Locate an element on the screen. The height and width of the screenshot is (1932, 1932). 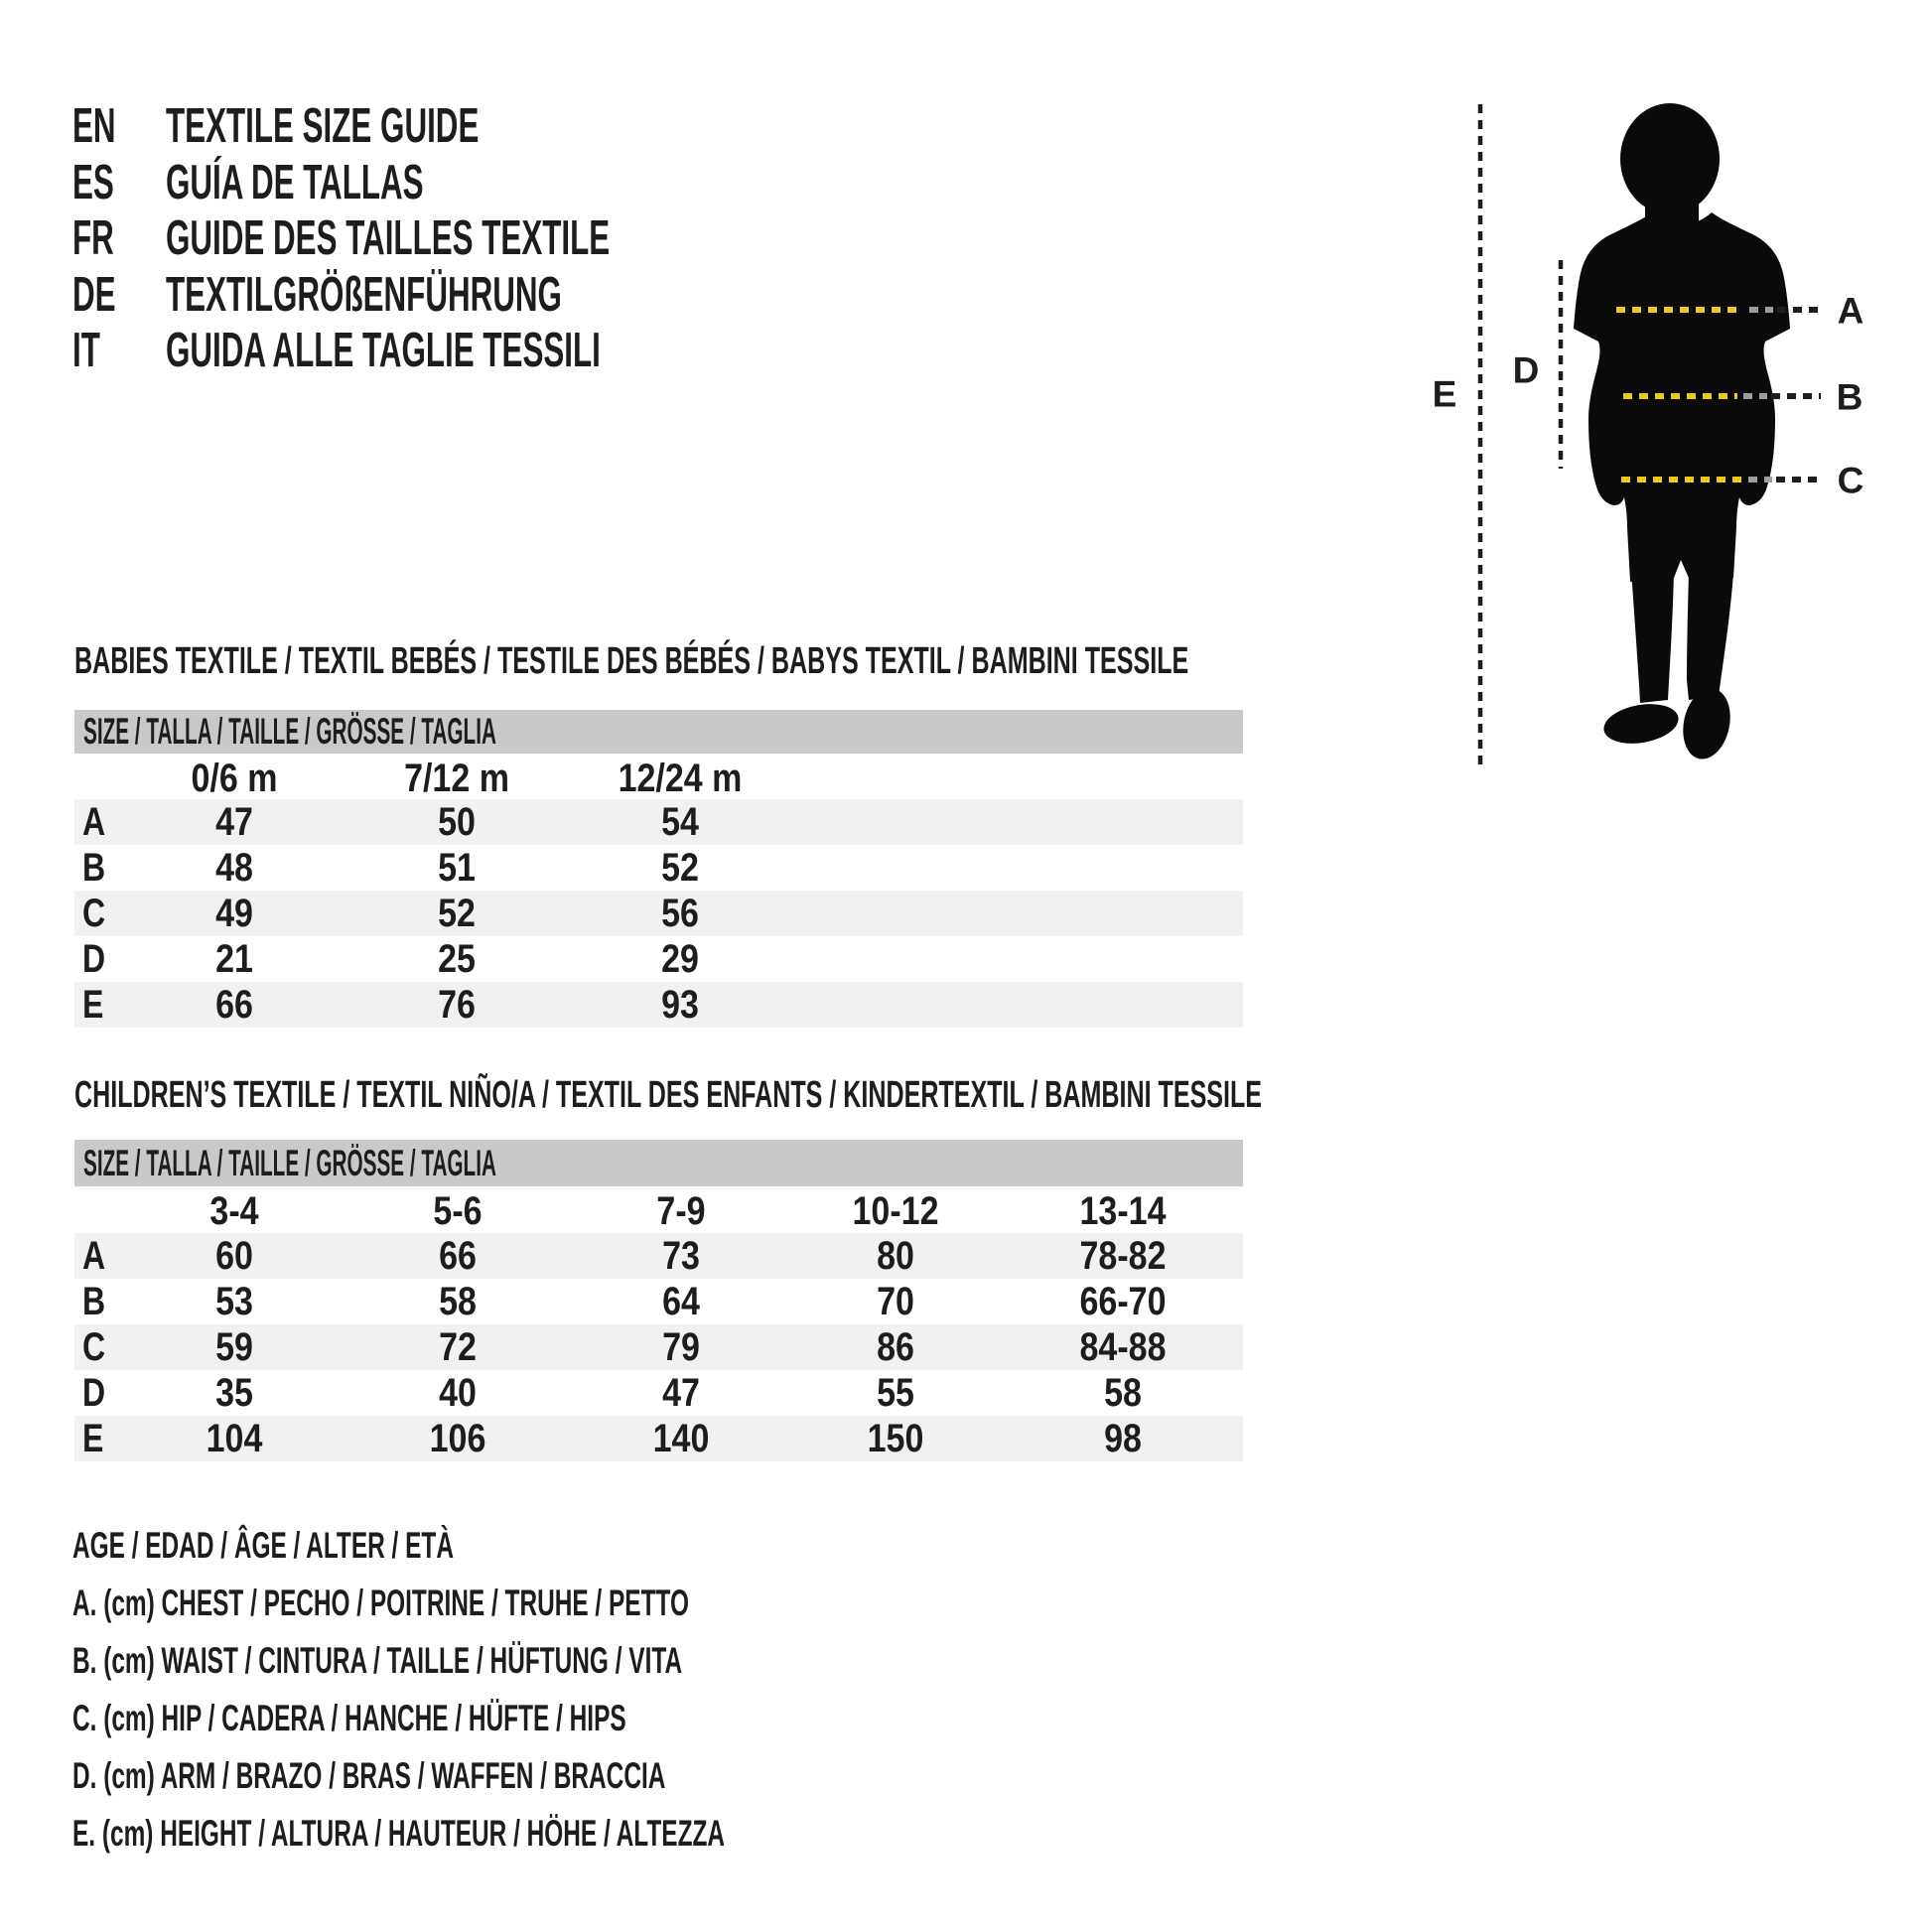
table-row: B 53 58 64 70 66-70 is located at coordinates (658, 1302).